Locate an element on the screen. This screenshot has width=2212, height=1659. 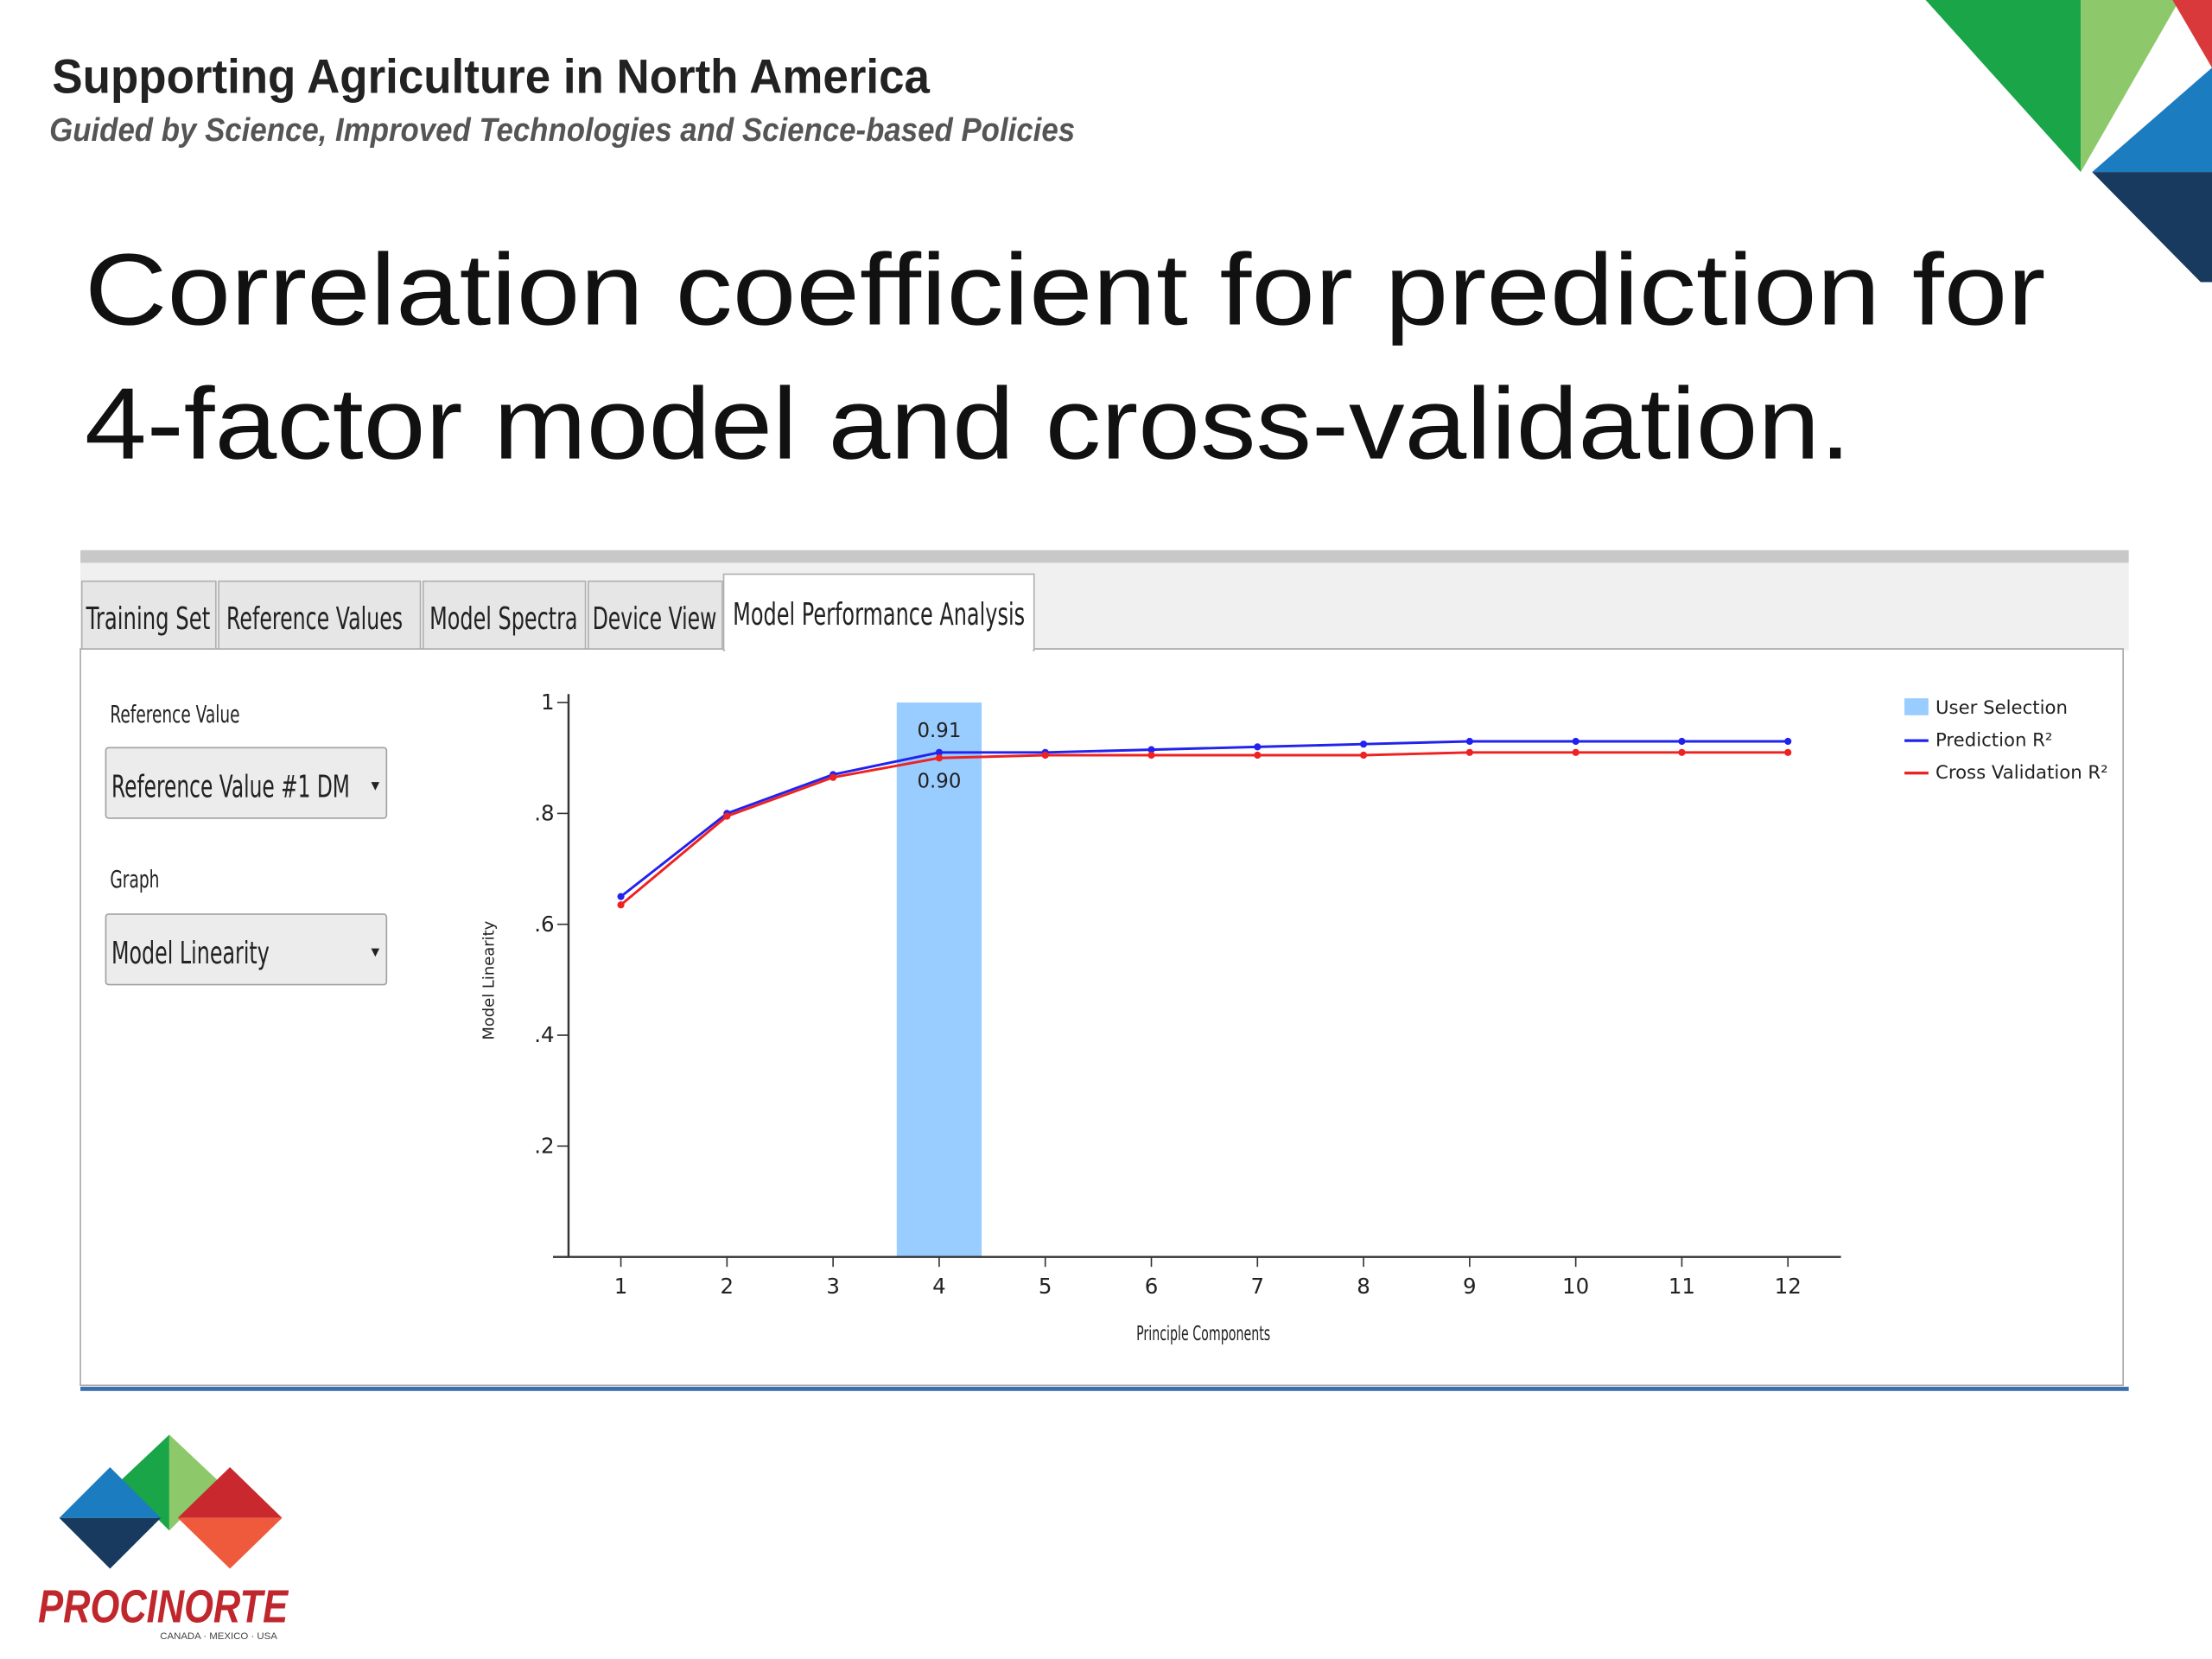
dropdown-value: Model Linearity is located at coordinates (190, 953).